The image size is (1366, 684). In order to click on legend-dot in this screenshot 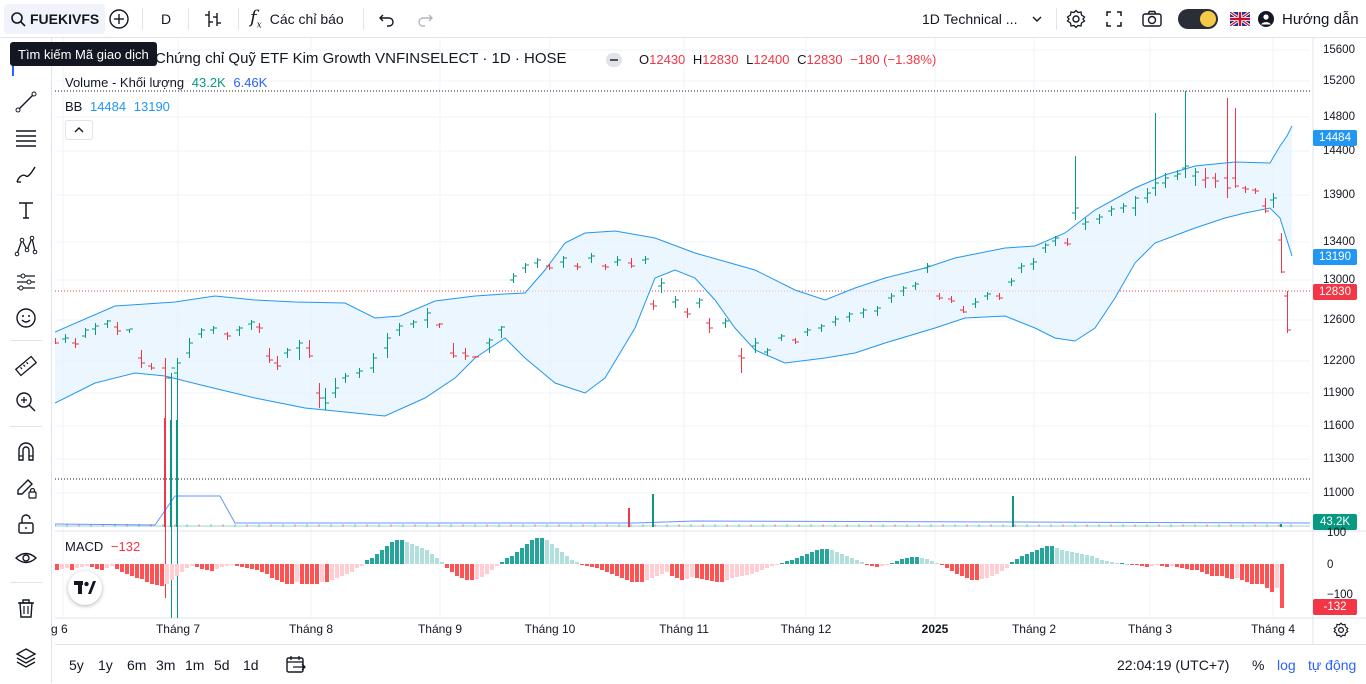, I will do `click(614, 60)`.